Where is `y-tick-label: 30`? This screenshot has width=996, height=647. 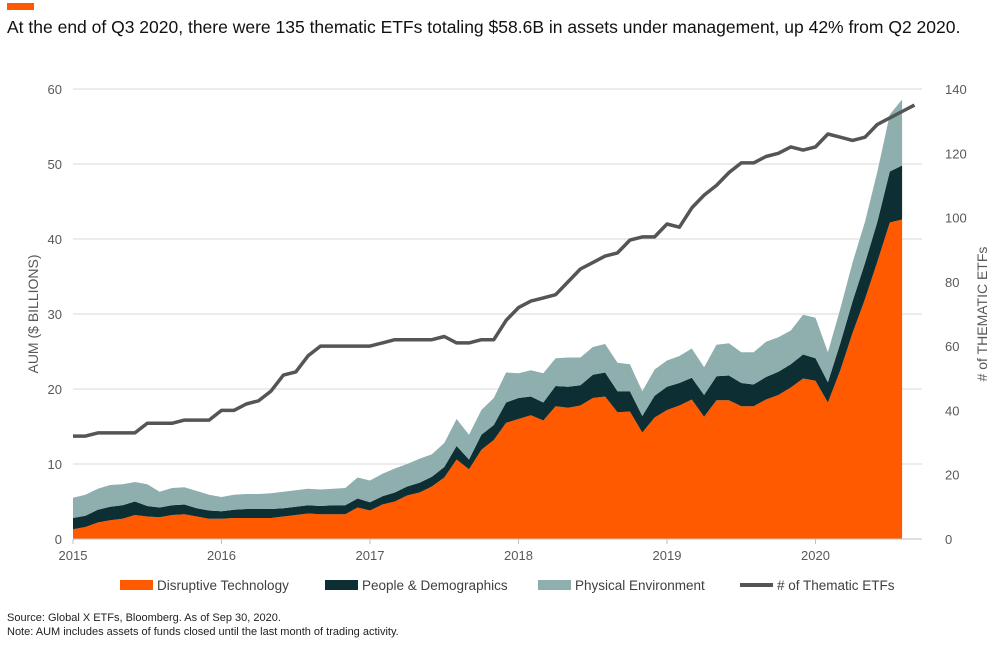 y-tick-label: 30 is located at coordinates (55, 314).